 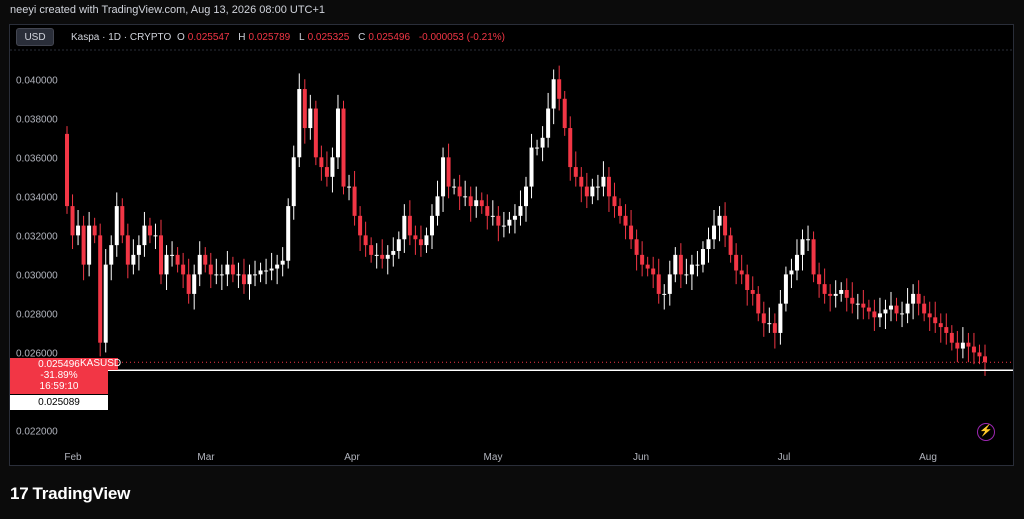 I want to click on currency-button: USD, so click(x=35, y=37).